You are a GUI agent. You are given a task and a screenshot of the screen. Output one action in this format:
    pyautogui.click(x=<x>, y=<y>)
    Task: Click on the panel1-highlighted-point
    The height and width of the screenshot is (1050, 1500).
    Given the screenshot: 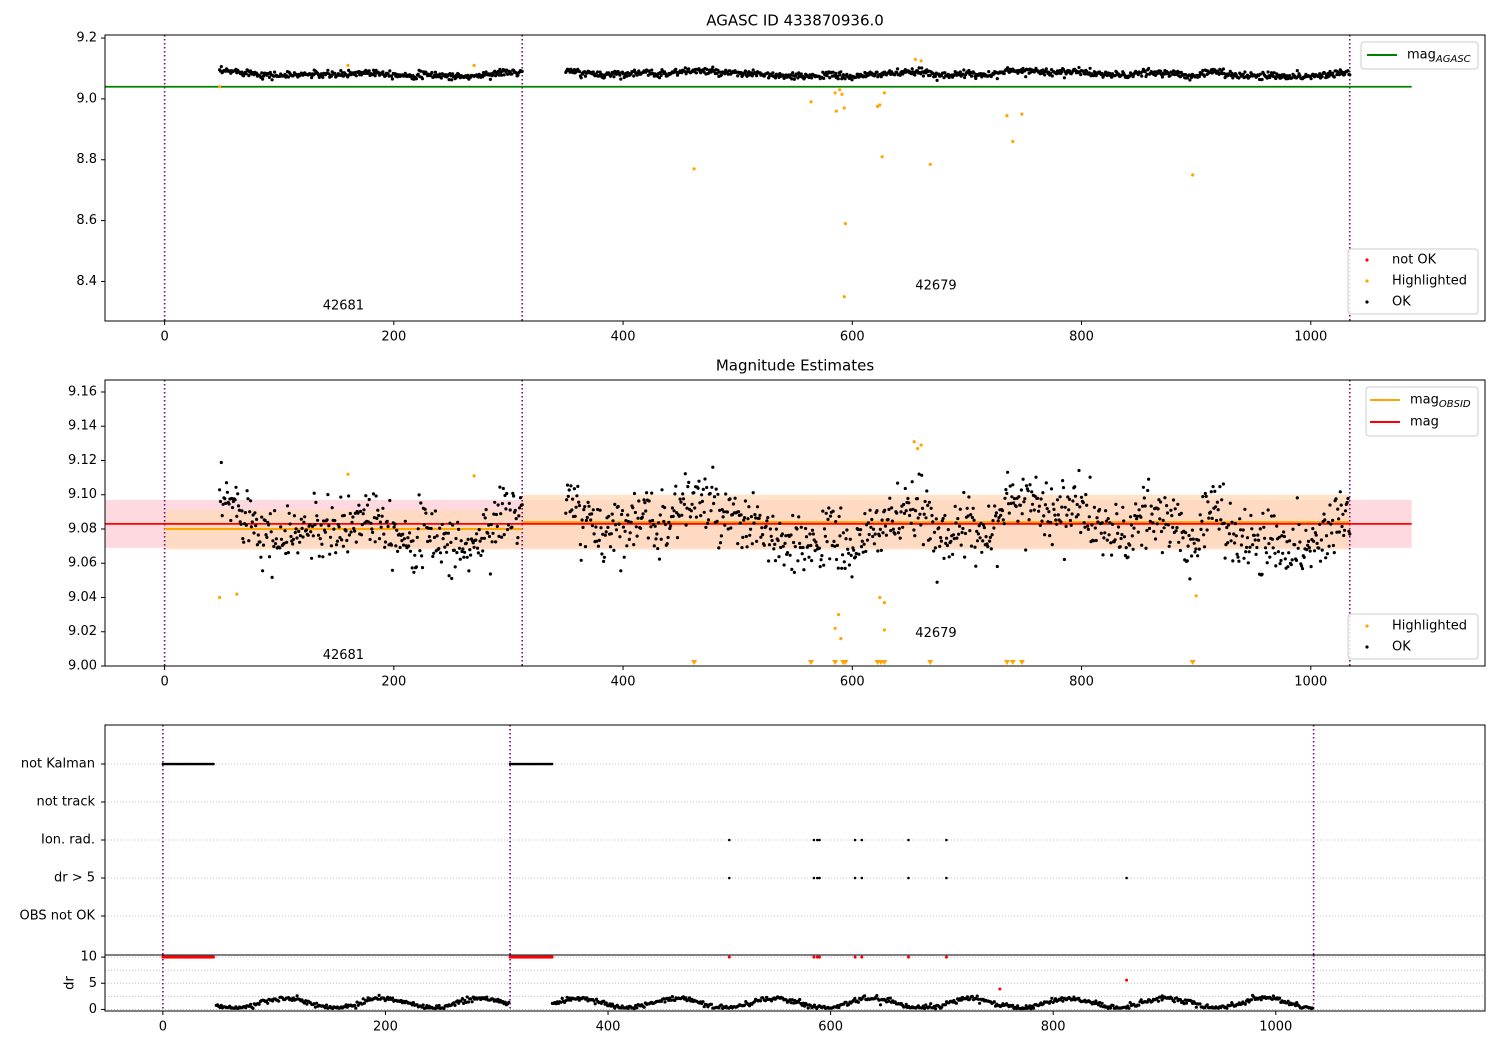 What is the action you would take?
    pyautogui.click(x=930, y=164)
    